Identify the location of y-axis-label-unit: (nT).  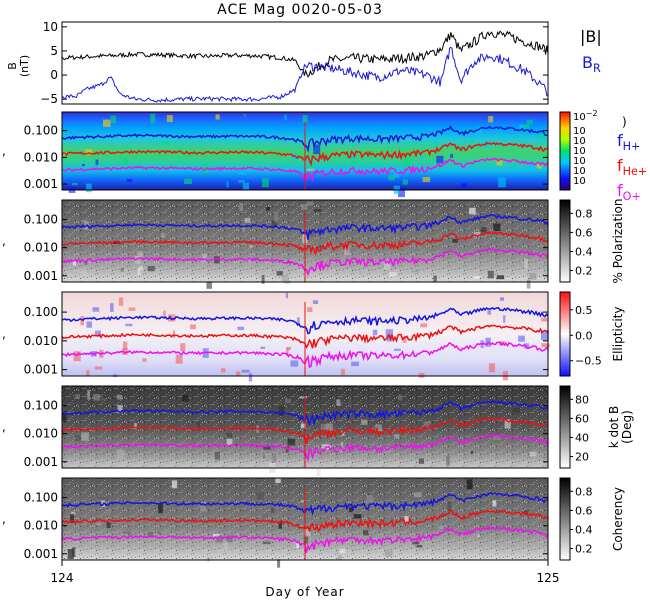
(24, 66).